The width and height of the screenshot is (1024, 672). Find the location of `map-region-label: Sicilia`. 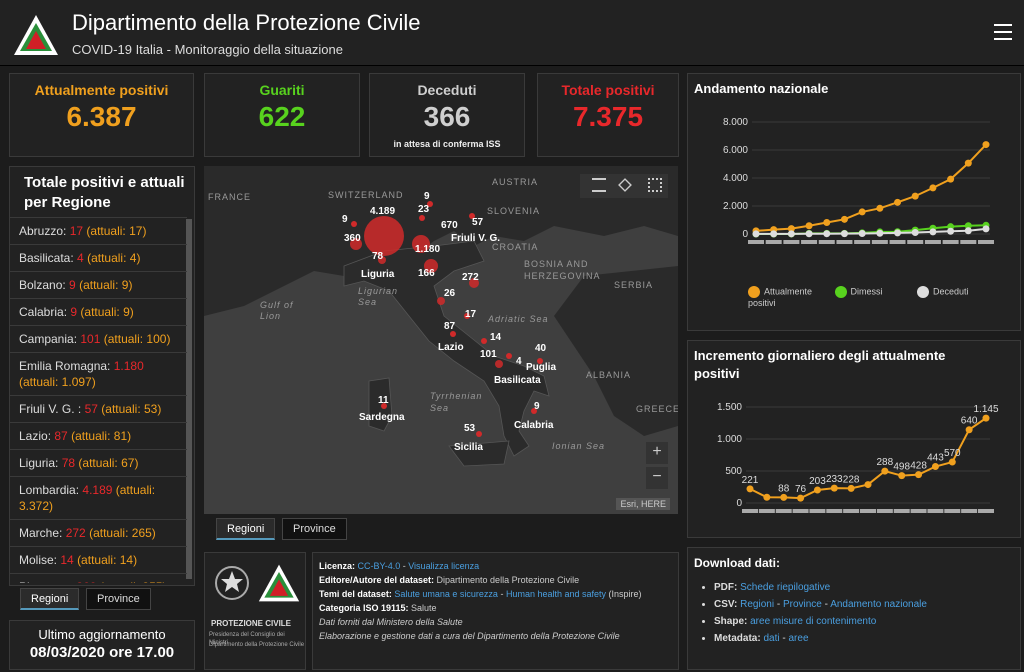

map-region-label: Sicilia is located at coordinates (468, 447).